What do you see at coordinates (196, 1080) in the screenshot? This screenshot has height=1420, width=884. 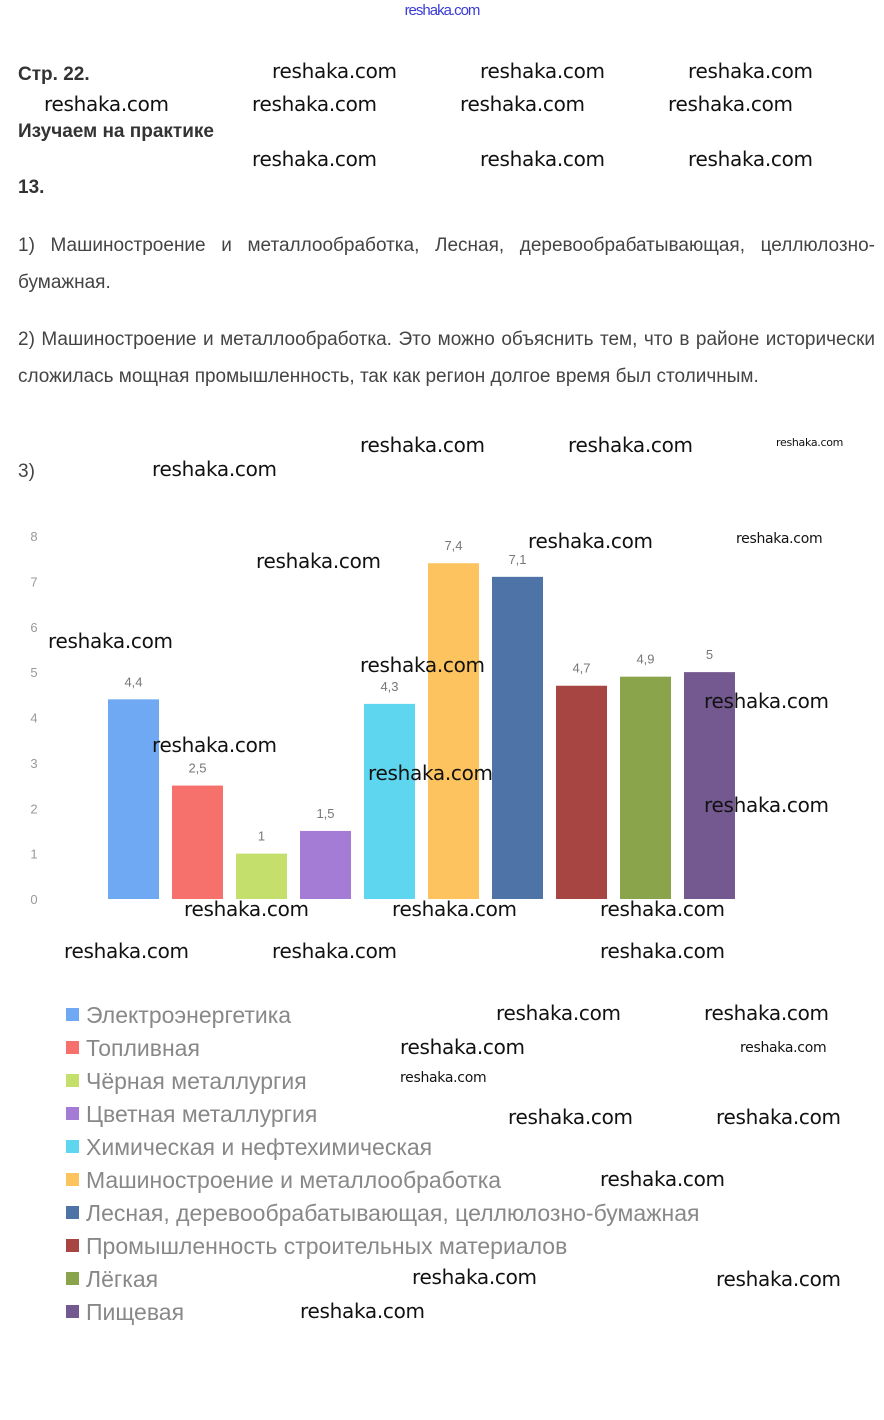 I see `legend-label: Чёрная металлургия` at bounding box center [196, 1080].